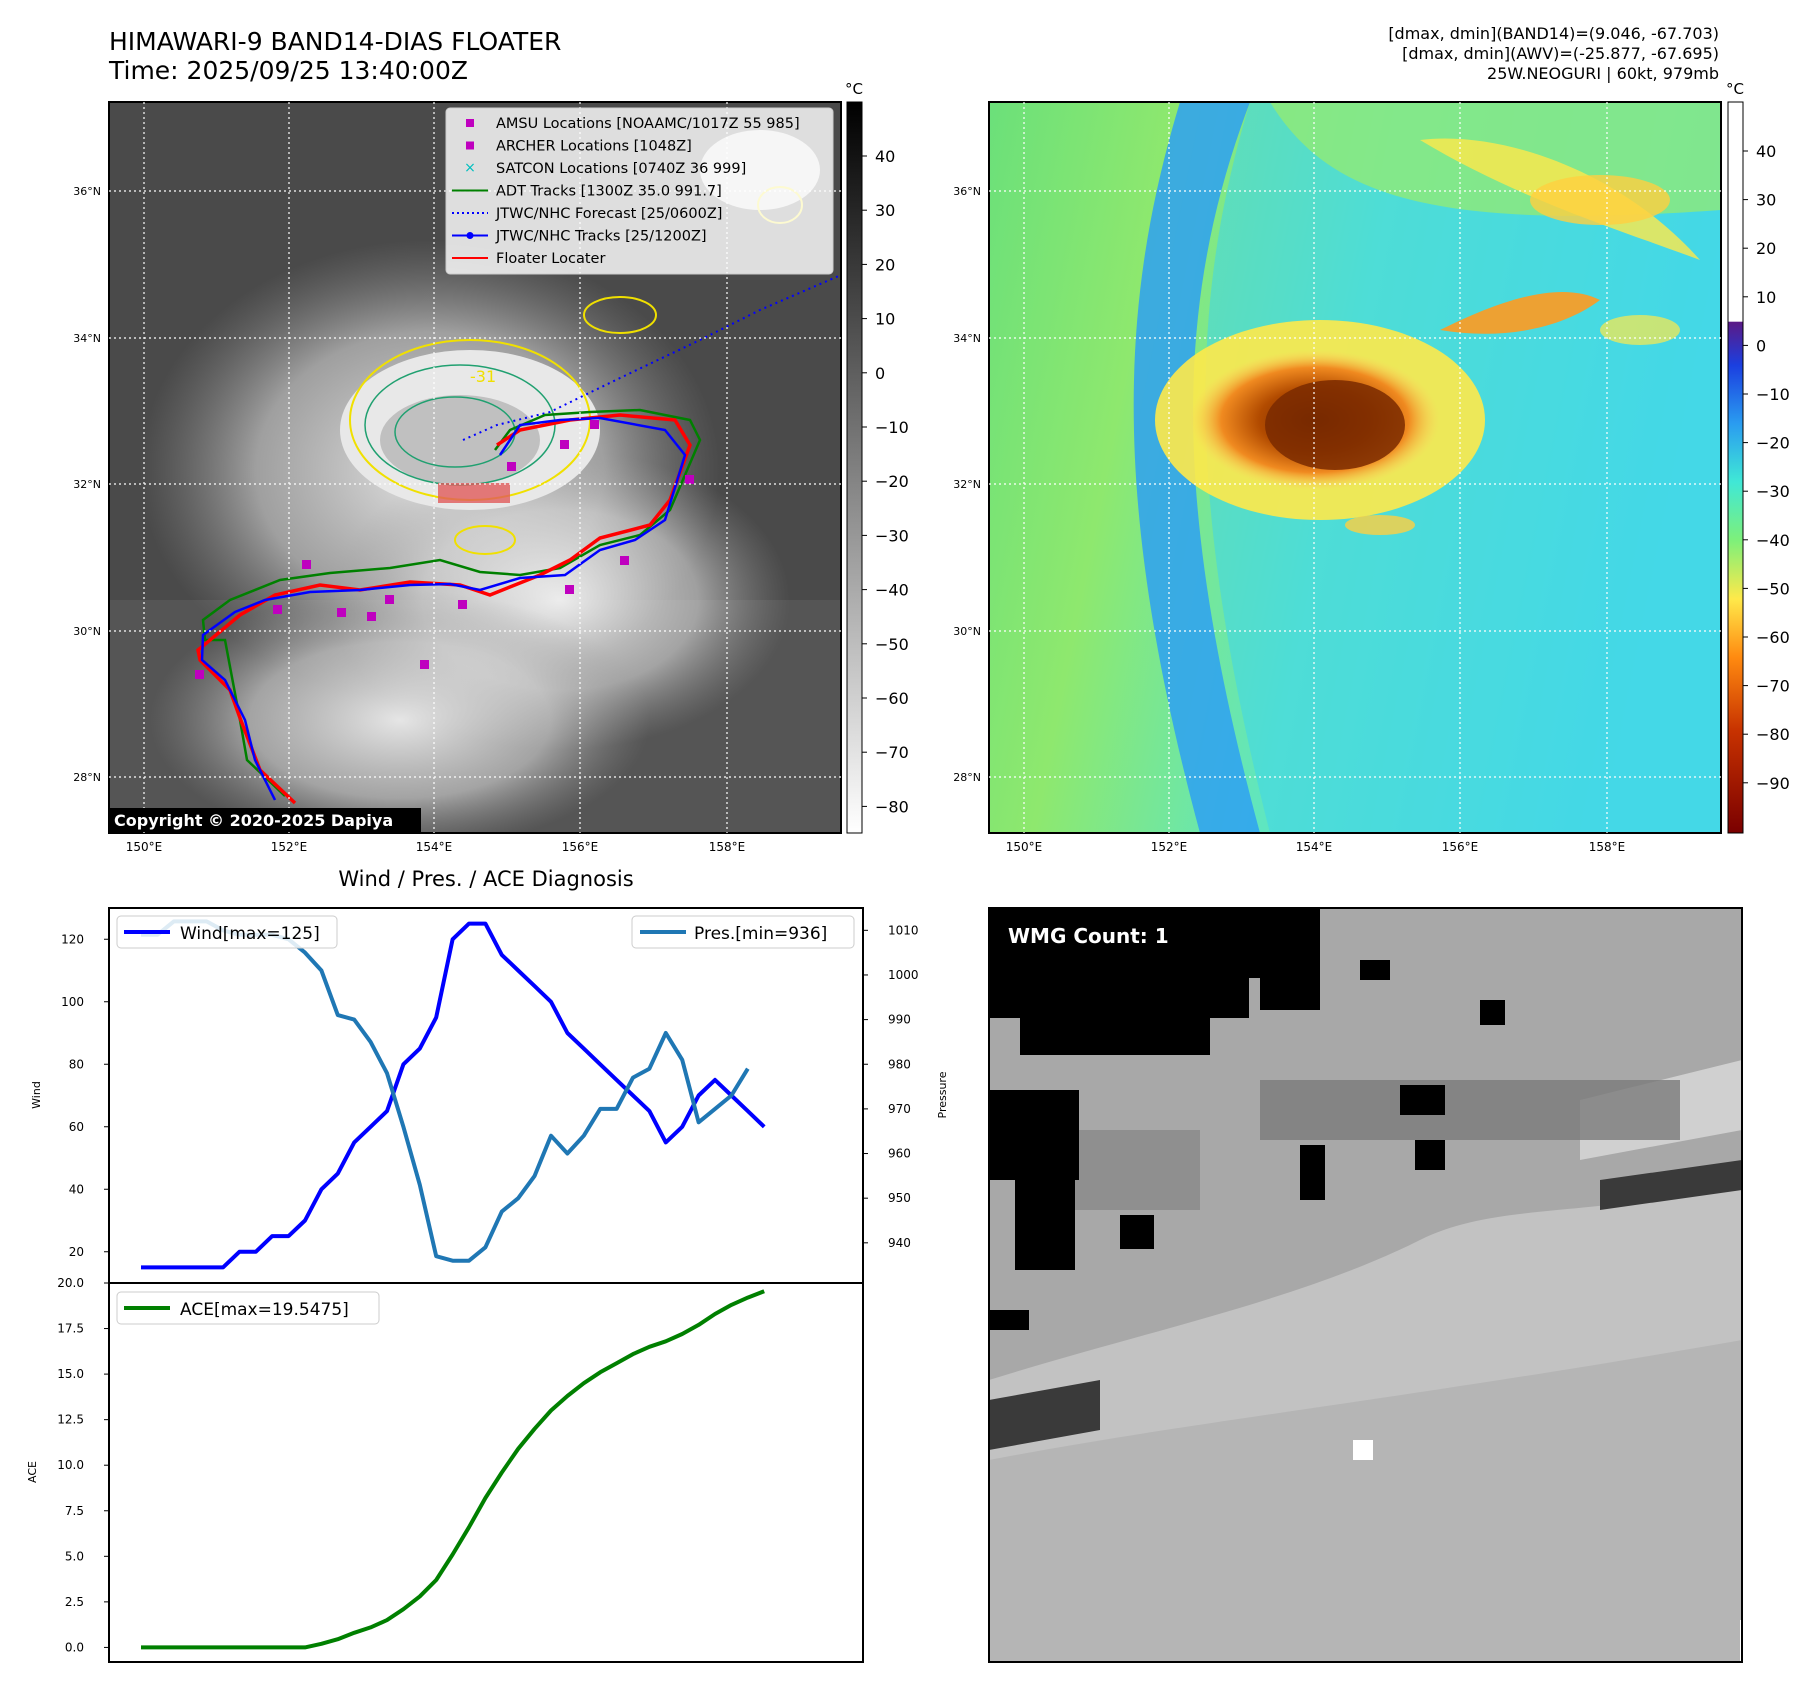 Image resolution: width=1801 pixels, height=1690 pixels. What do you see at coordinates (76, 1252) in the screenshot?
I see `wind-ytick-label: 20` at bounding box center [76, 1252].